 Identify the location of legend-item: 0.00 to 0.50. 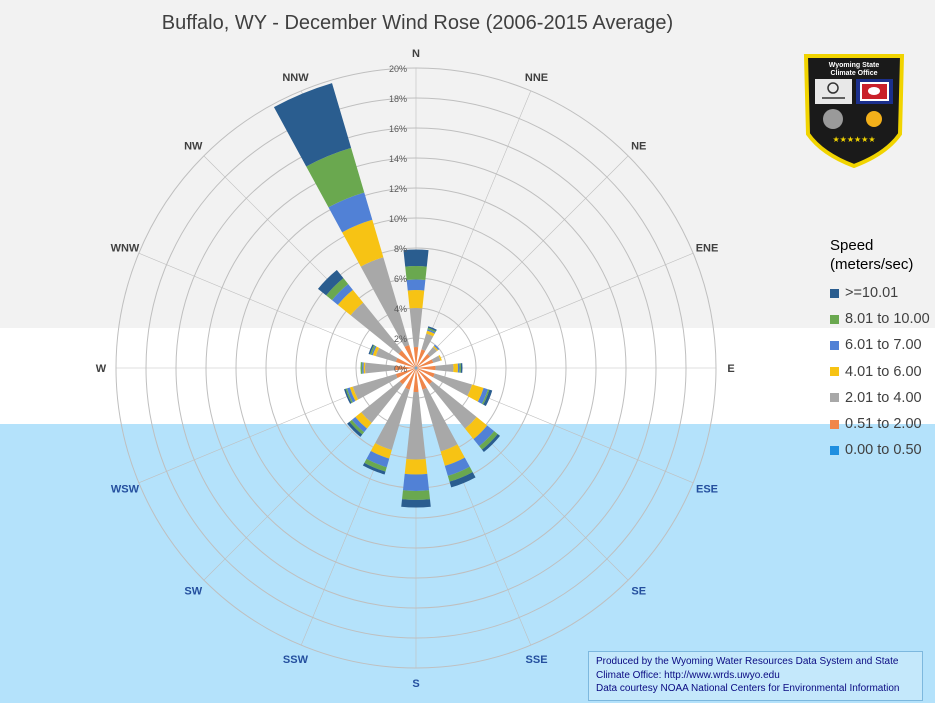
(882, 450).